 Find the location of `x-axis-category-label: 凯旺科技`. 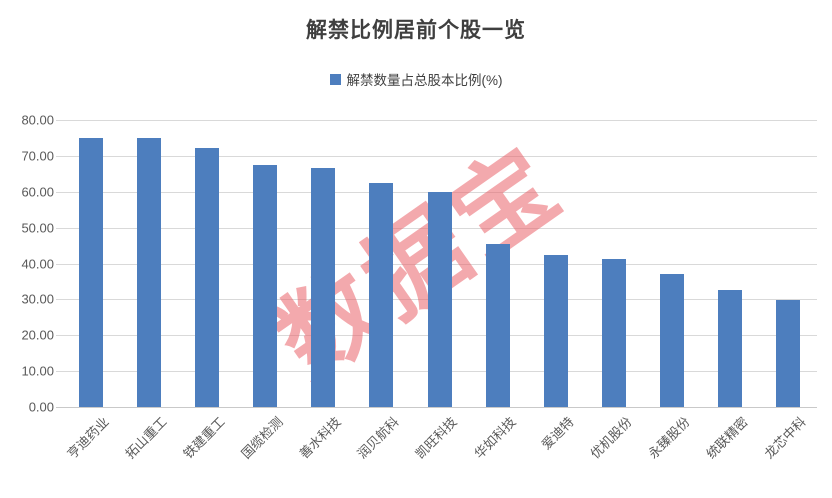

x-axis-category-label: 凯旺科技 is located at coordinates (436, 438).